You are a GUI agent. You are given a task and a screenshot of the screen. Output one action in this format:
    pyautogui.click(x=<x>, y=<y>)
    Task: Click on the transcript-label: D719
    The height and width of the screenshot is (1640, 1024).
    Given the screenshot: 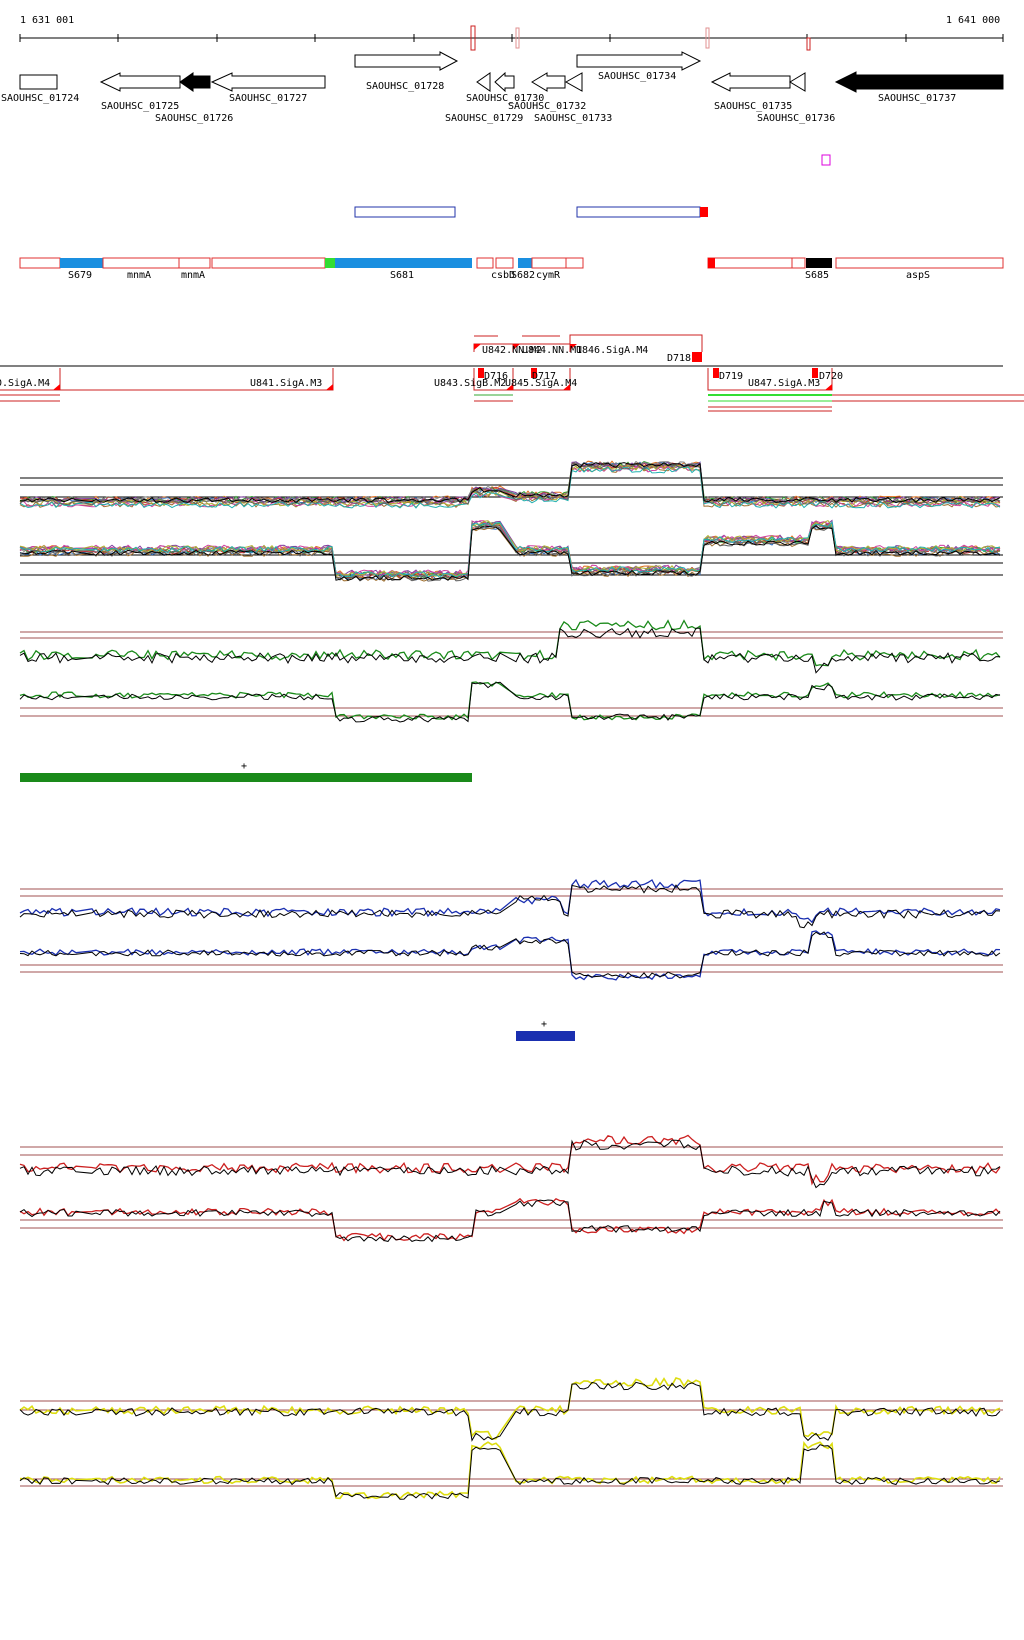 What is the action you would take?
    pyautogui.click(x=731, y=376)
    